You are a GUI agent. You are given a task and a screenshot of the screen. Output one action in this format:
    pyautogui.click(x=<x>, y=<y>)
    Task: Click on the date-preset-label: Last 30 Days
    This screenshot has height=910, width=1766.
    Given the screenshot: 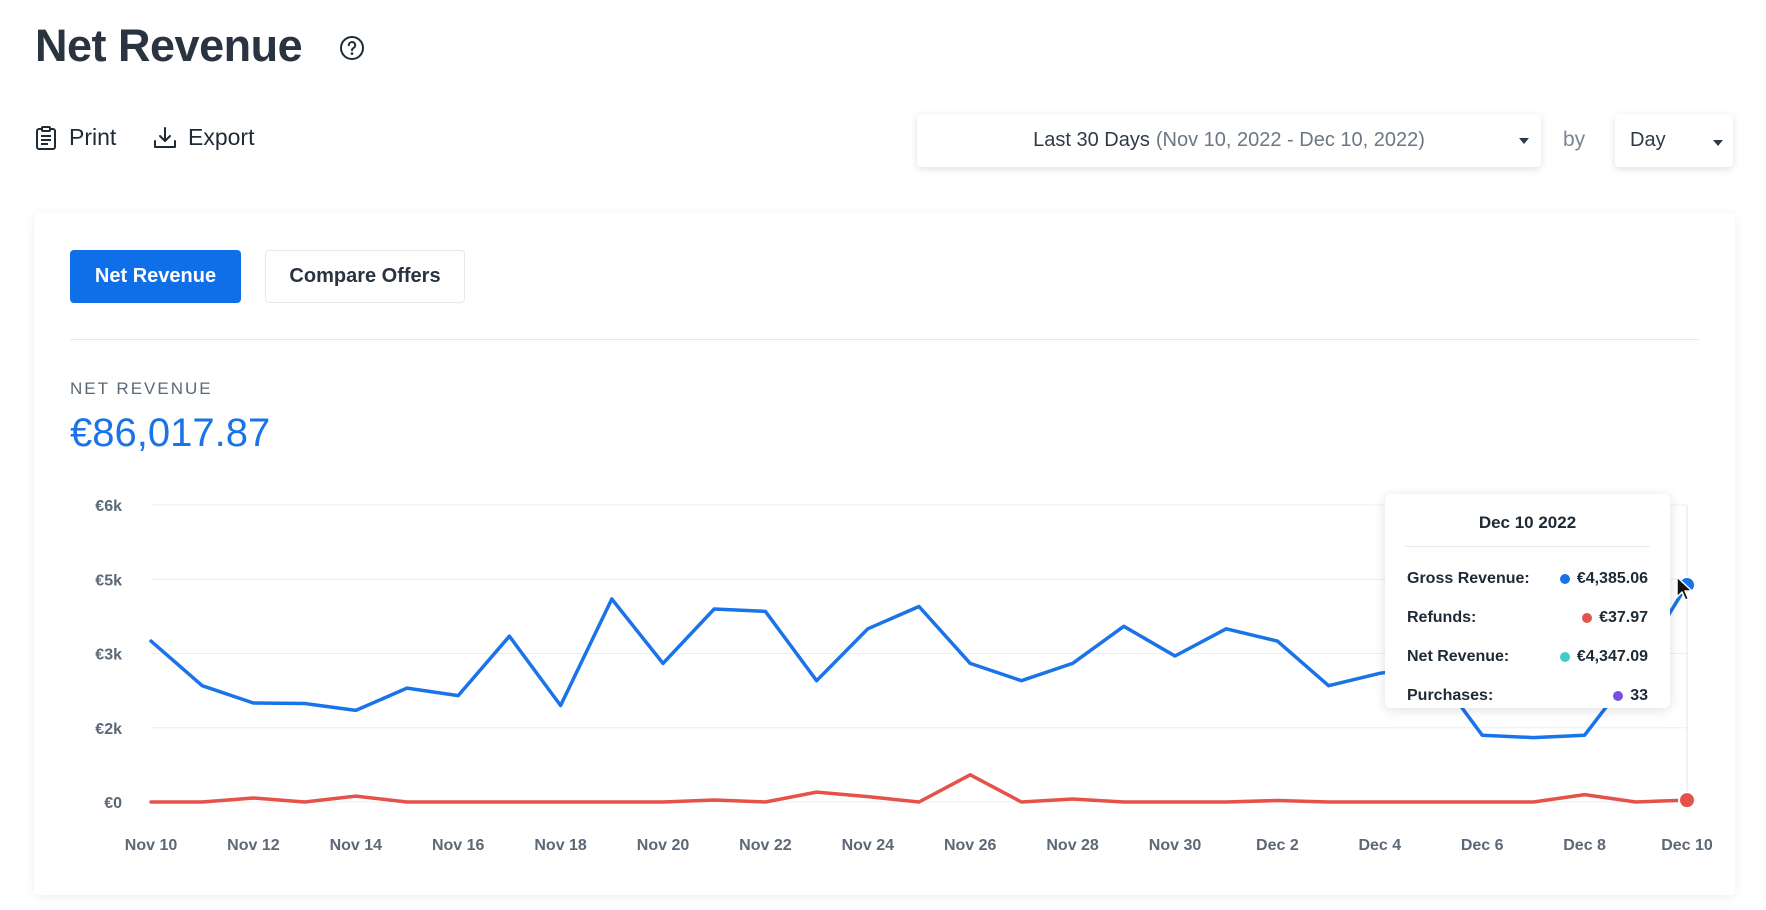 What is the action you would take?
    pyautogui.click(x=1091, y=140)
    